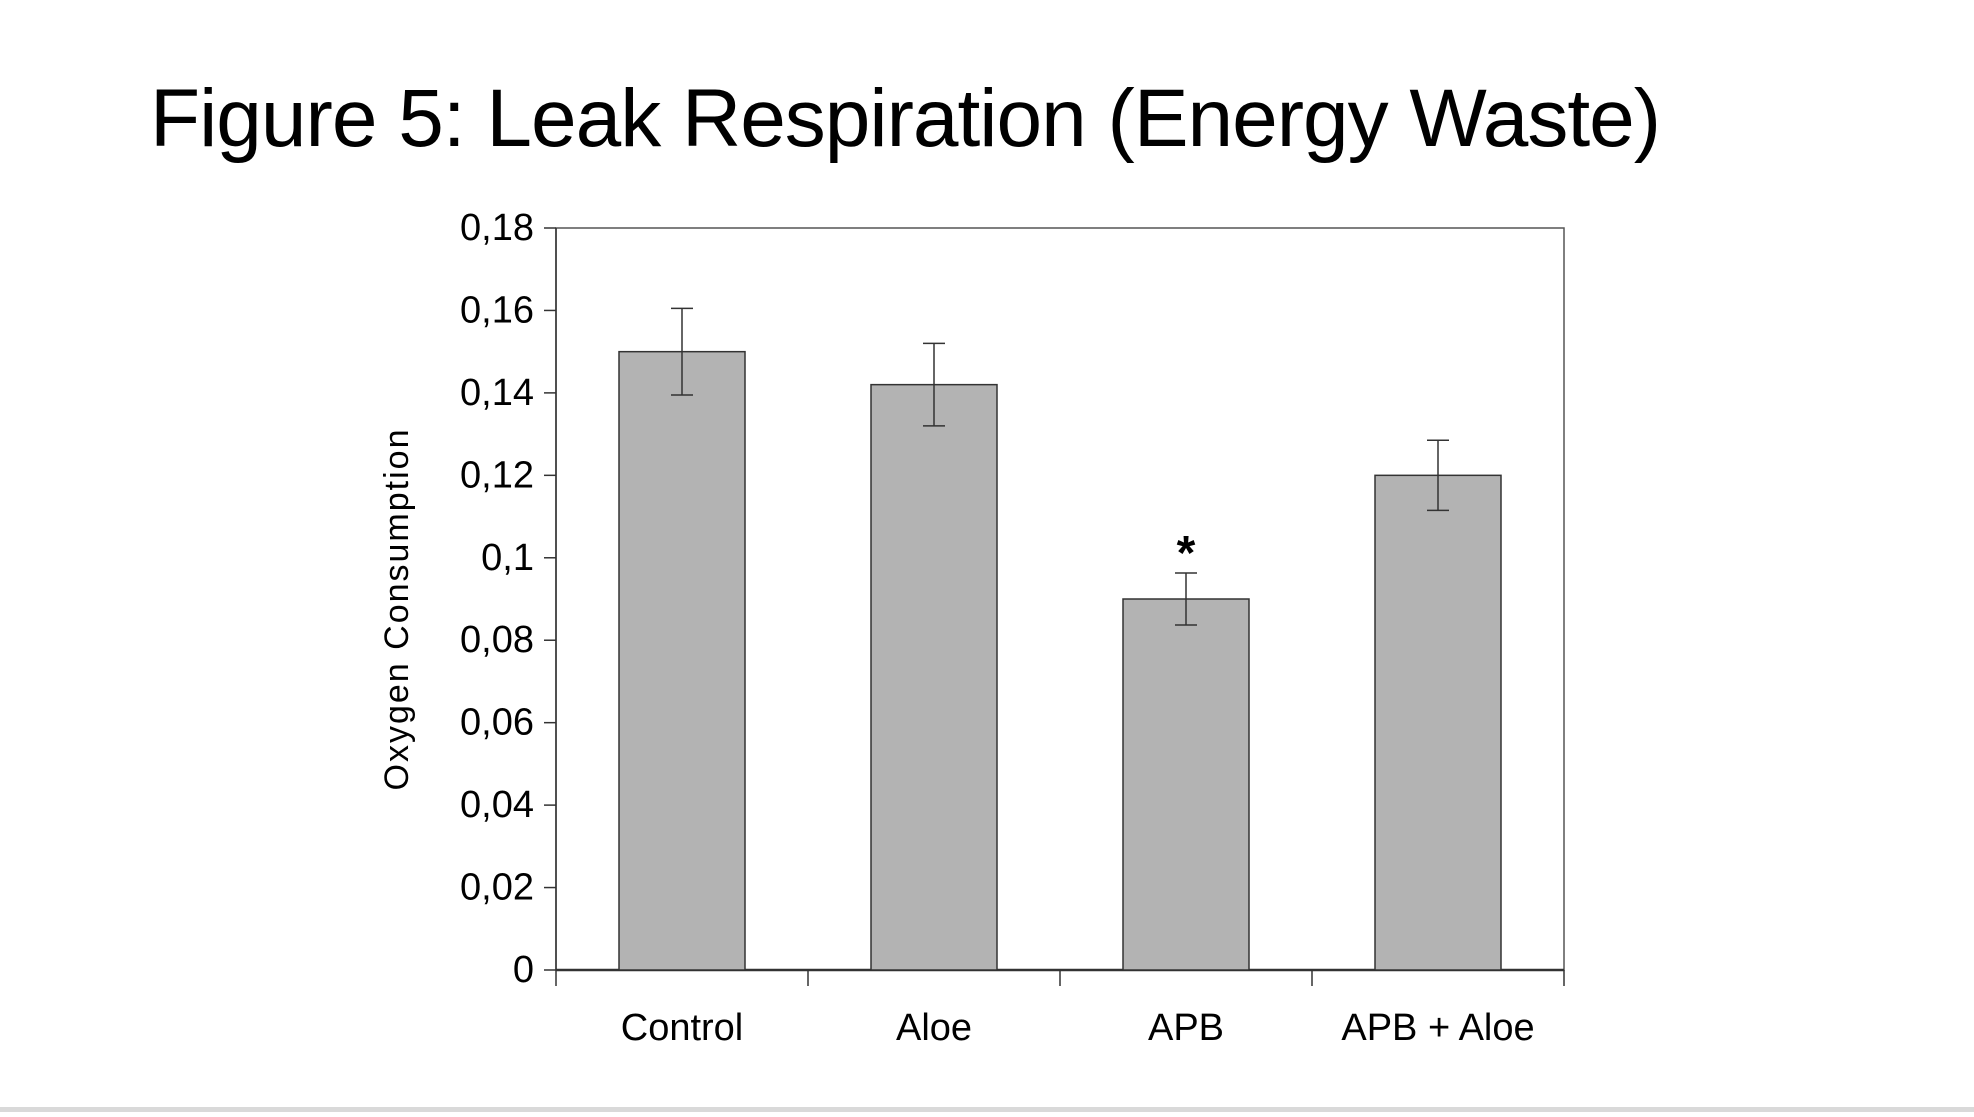 This screenshot has width=1974, height=1117. Describe the element at coordinates (934, 677) in the screenshot. I see `bar-aloe` at that location.